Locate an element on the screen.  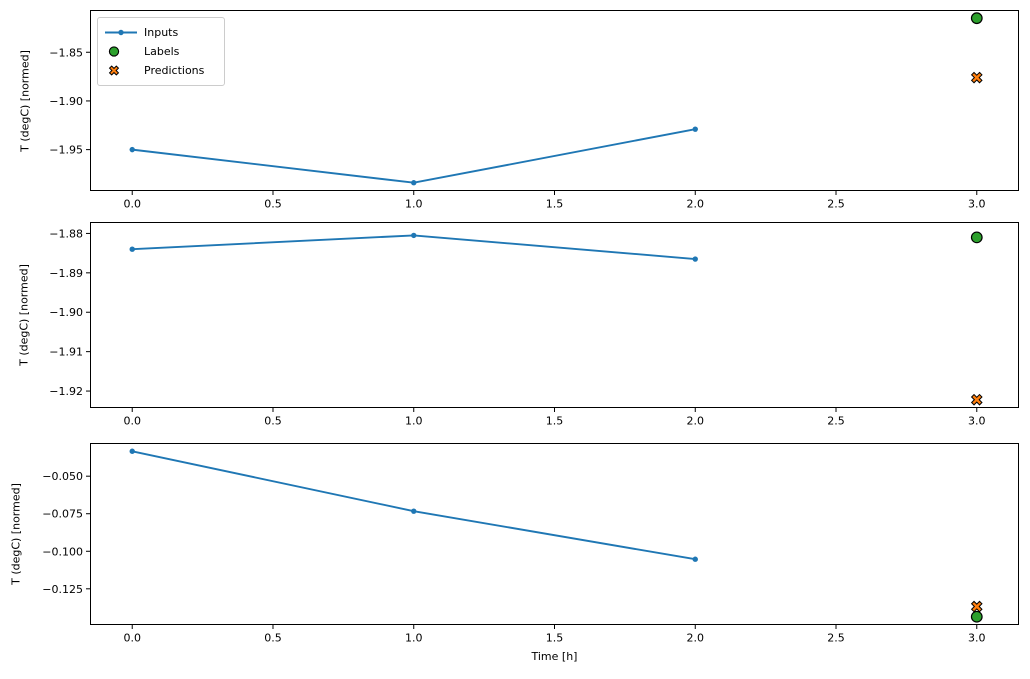
legend-item-inputs: Inputs is located at coordinates (161, 32).